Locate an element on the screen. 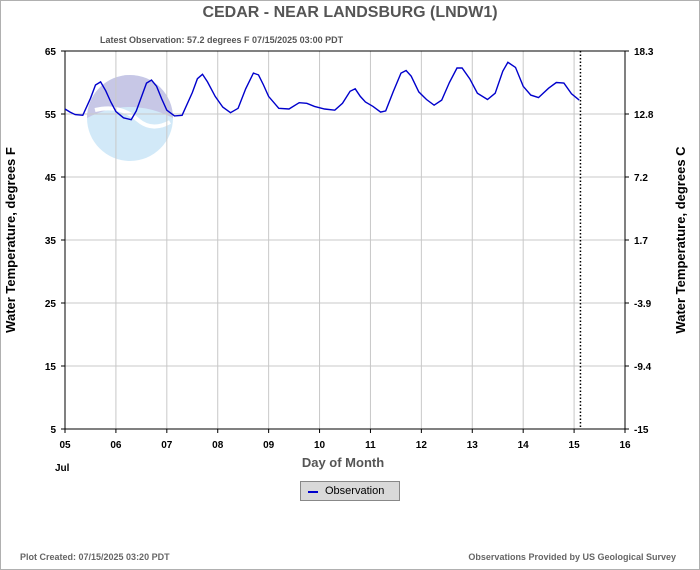 This screenshot has height=570, width=700. y-tick-label-left: 25 is located at coordinates (51, 304).